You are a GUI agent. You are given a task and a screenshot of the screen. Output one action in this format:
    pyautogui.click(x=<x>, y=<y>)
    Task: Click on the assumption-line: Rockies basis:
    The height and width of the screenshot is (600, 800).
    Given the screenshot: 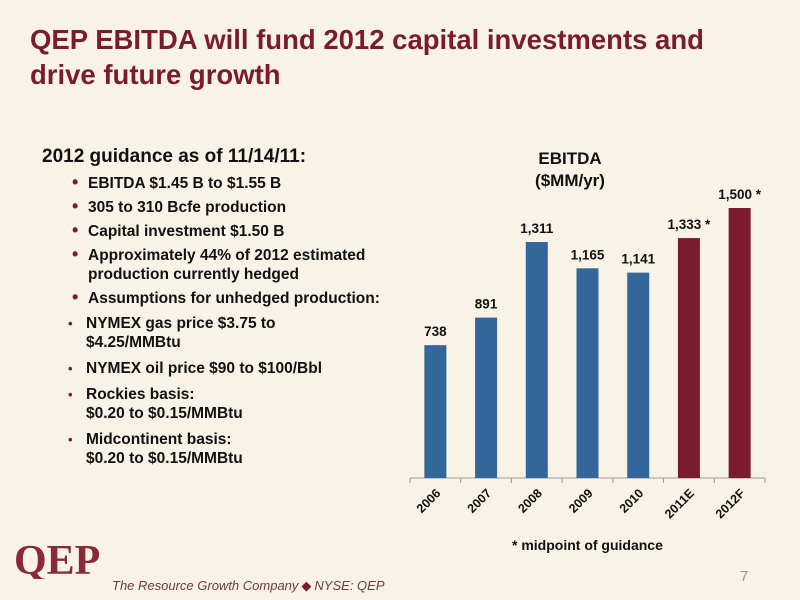 What is the action you would take?
    pyautogui.click(x=140, y=394)
    